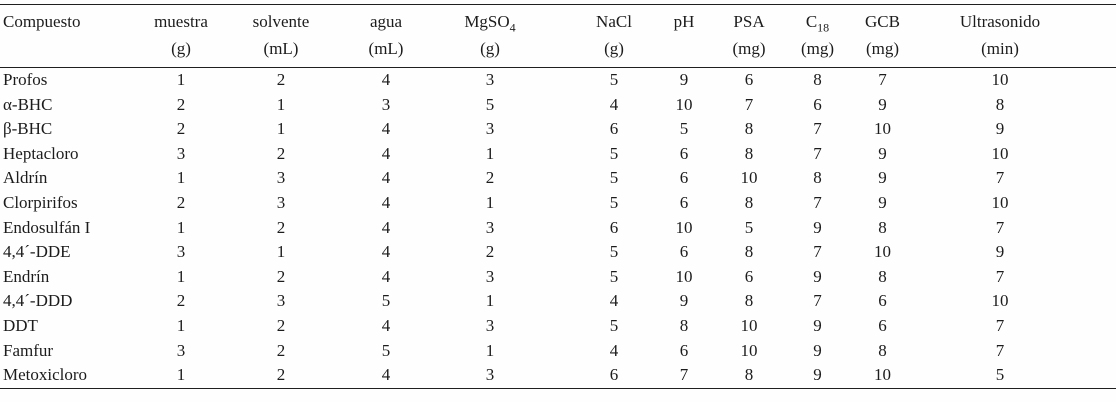  I want to click on col-header-ph: pH, so click(684, 36).